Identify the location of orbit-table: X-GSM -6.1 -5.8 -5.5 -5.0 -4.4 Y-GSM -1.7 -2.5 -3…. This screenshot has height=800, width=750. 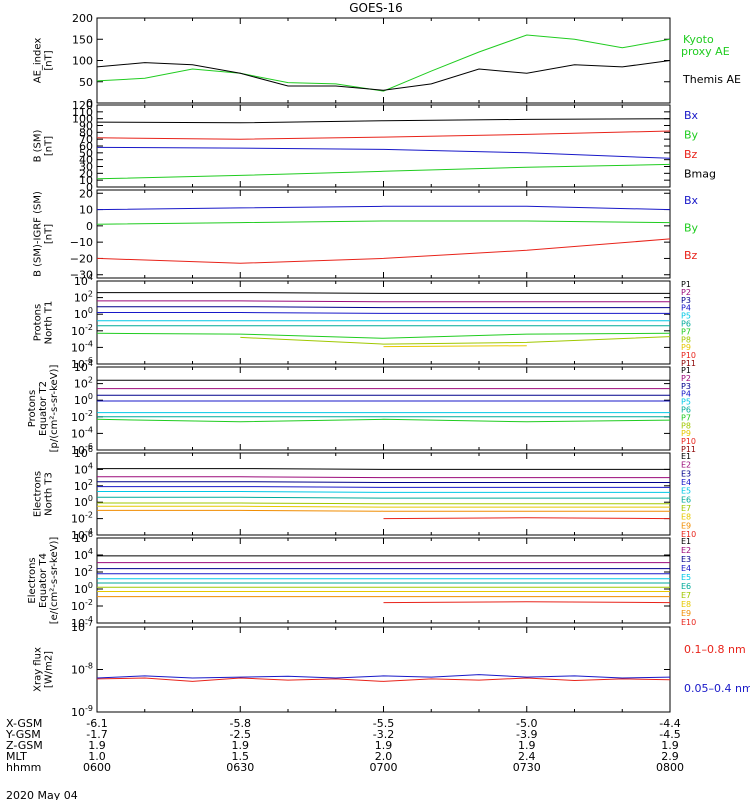
(344, 745).